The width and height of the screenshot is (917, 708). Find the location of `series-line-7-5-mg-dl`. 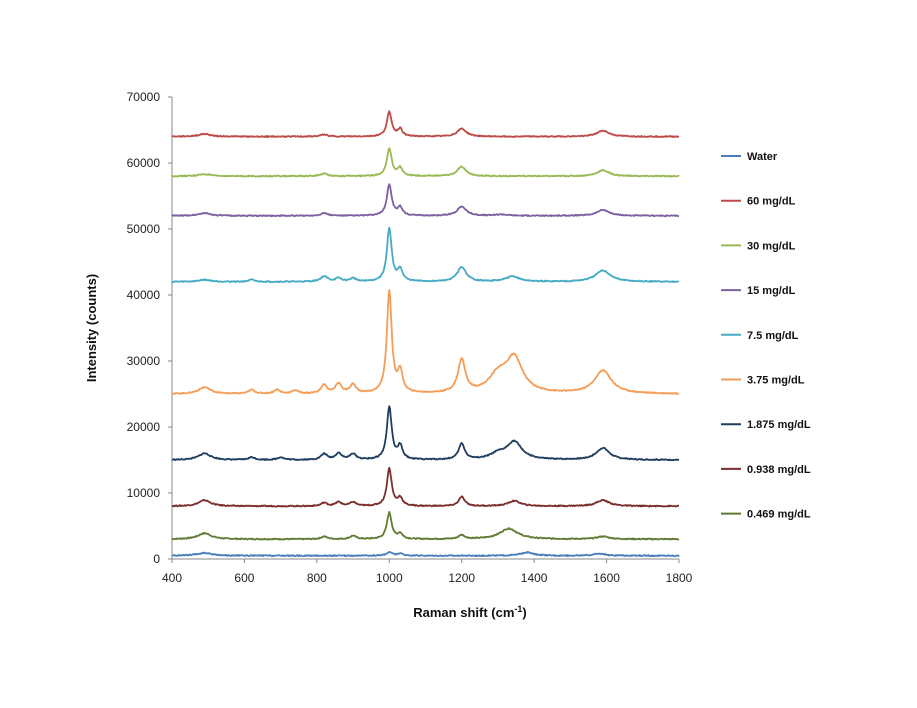

series-line-7-5-mg-dl is located at coordinates (425, 255).